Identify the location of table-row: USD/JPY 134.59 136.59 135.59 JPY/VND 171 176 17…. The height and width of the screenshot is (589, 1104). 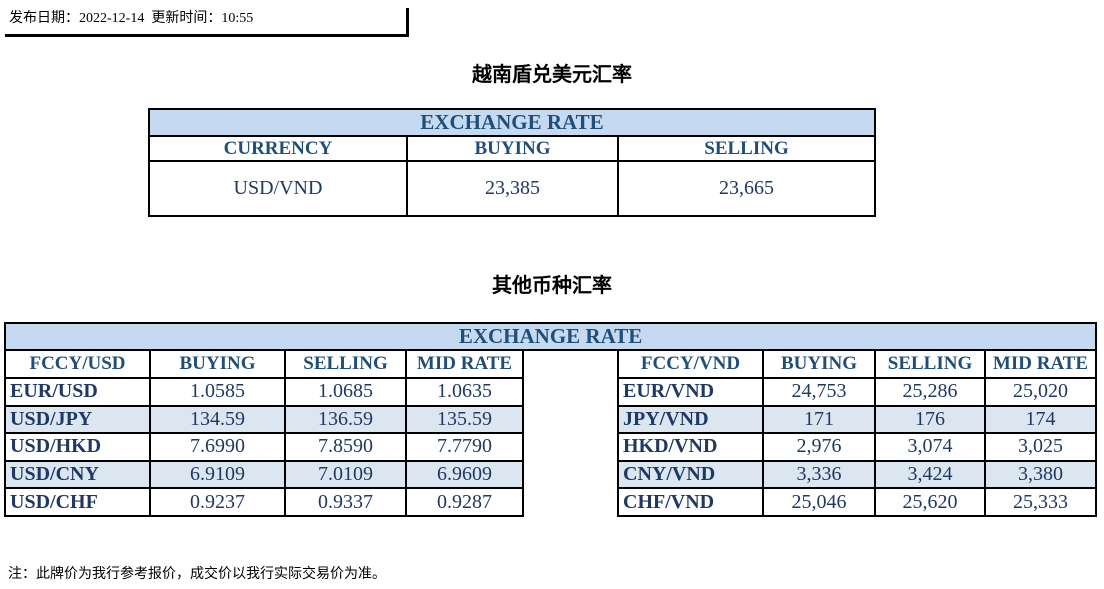
(551, 419).